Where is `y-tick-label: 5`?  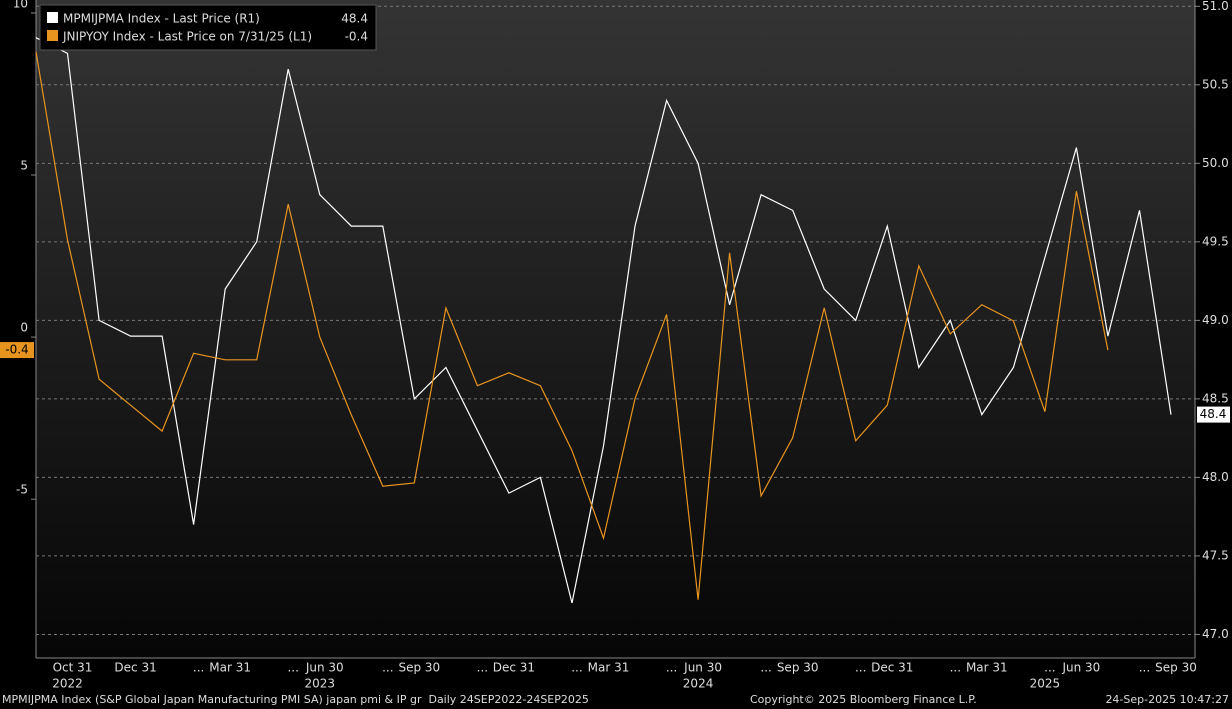
y-tick-label: 5 is located at coordinates (24, 166).